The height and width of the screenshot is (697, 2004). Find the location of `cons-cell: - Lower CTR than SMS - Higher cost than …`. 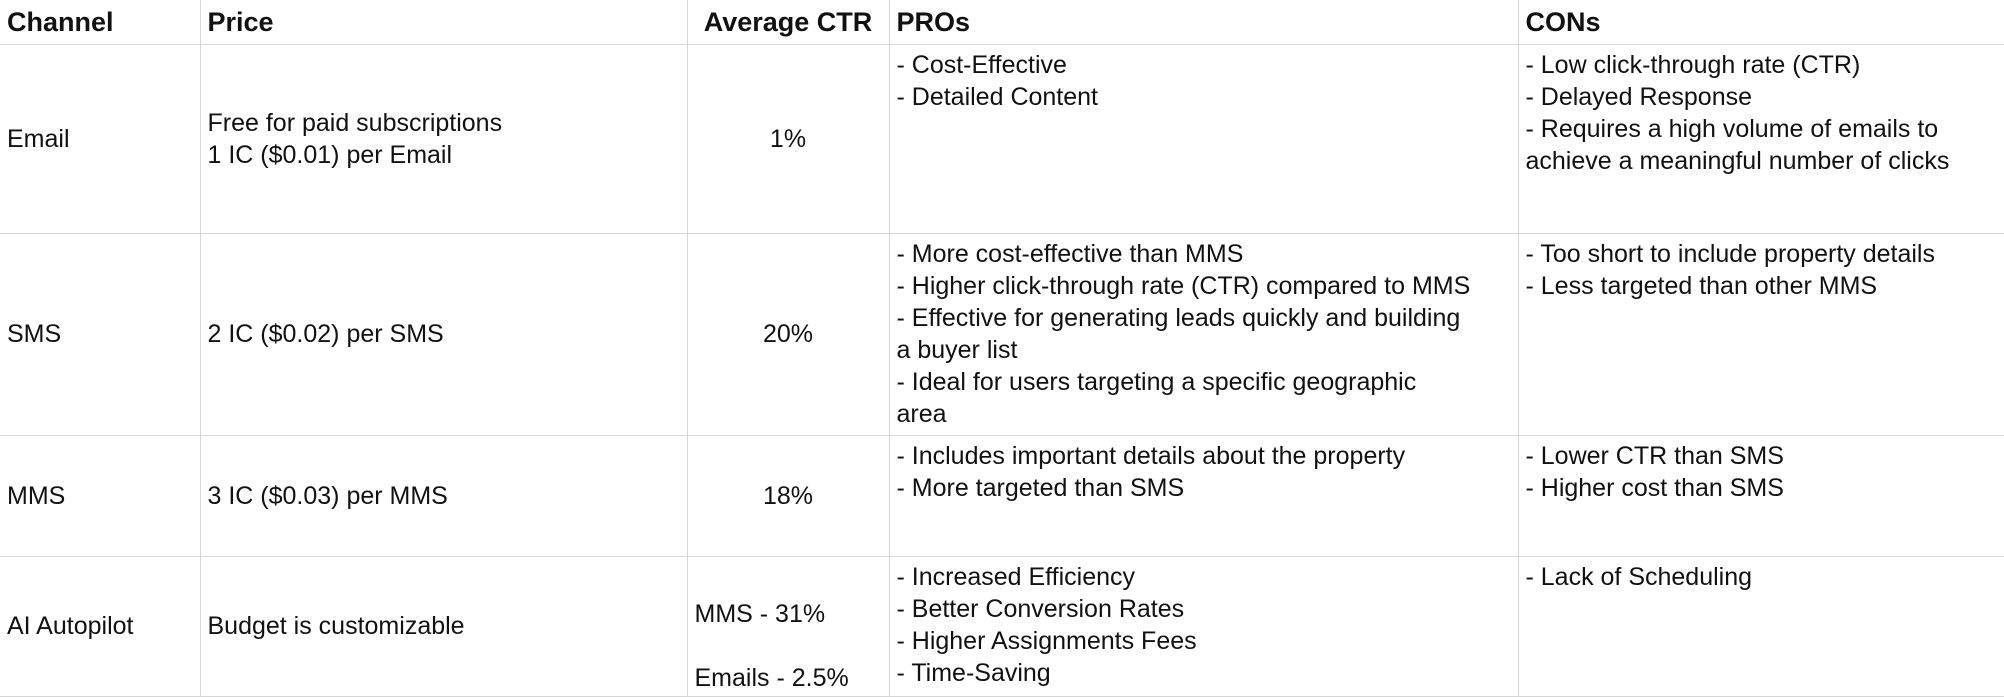

cons-cell: - Lower CTR than SMS - Higher cost than … is located at coordinates (1760, 495).